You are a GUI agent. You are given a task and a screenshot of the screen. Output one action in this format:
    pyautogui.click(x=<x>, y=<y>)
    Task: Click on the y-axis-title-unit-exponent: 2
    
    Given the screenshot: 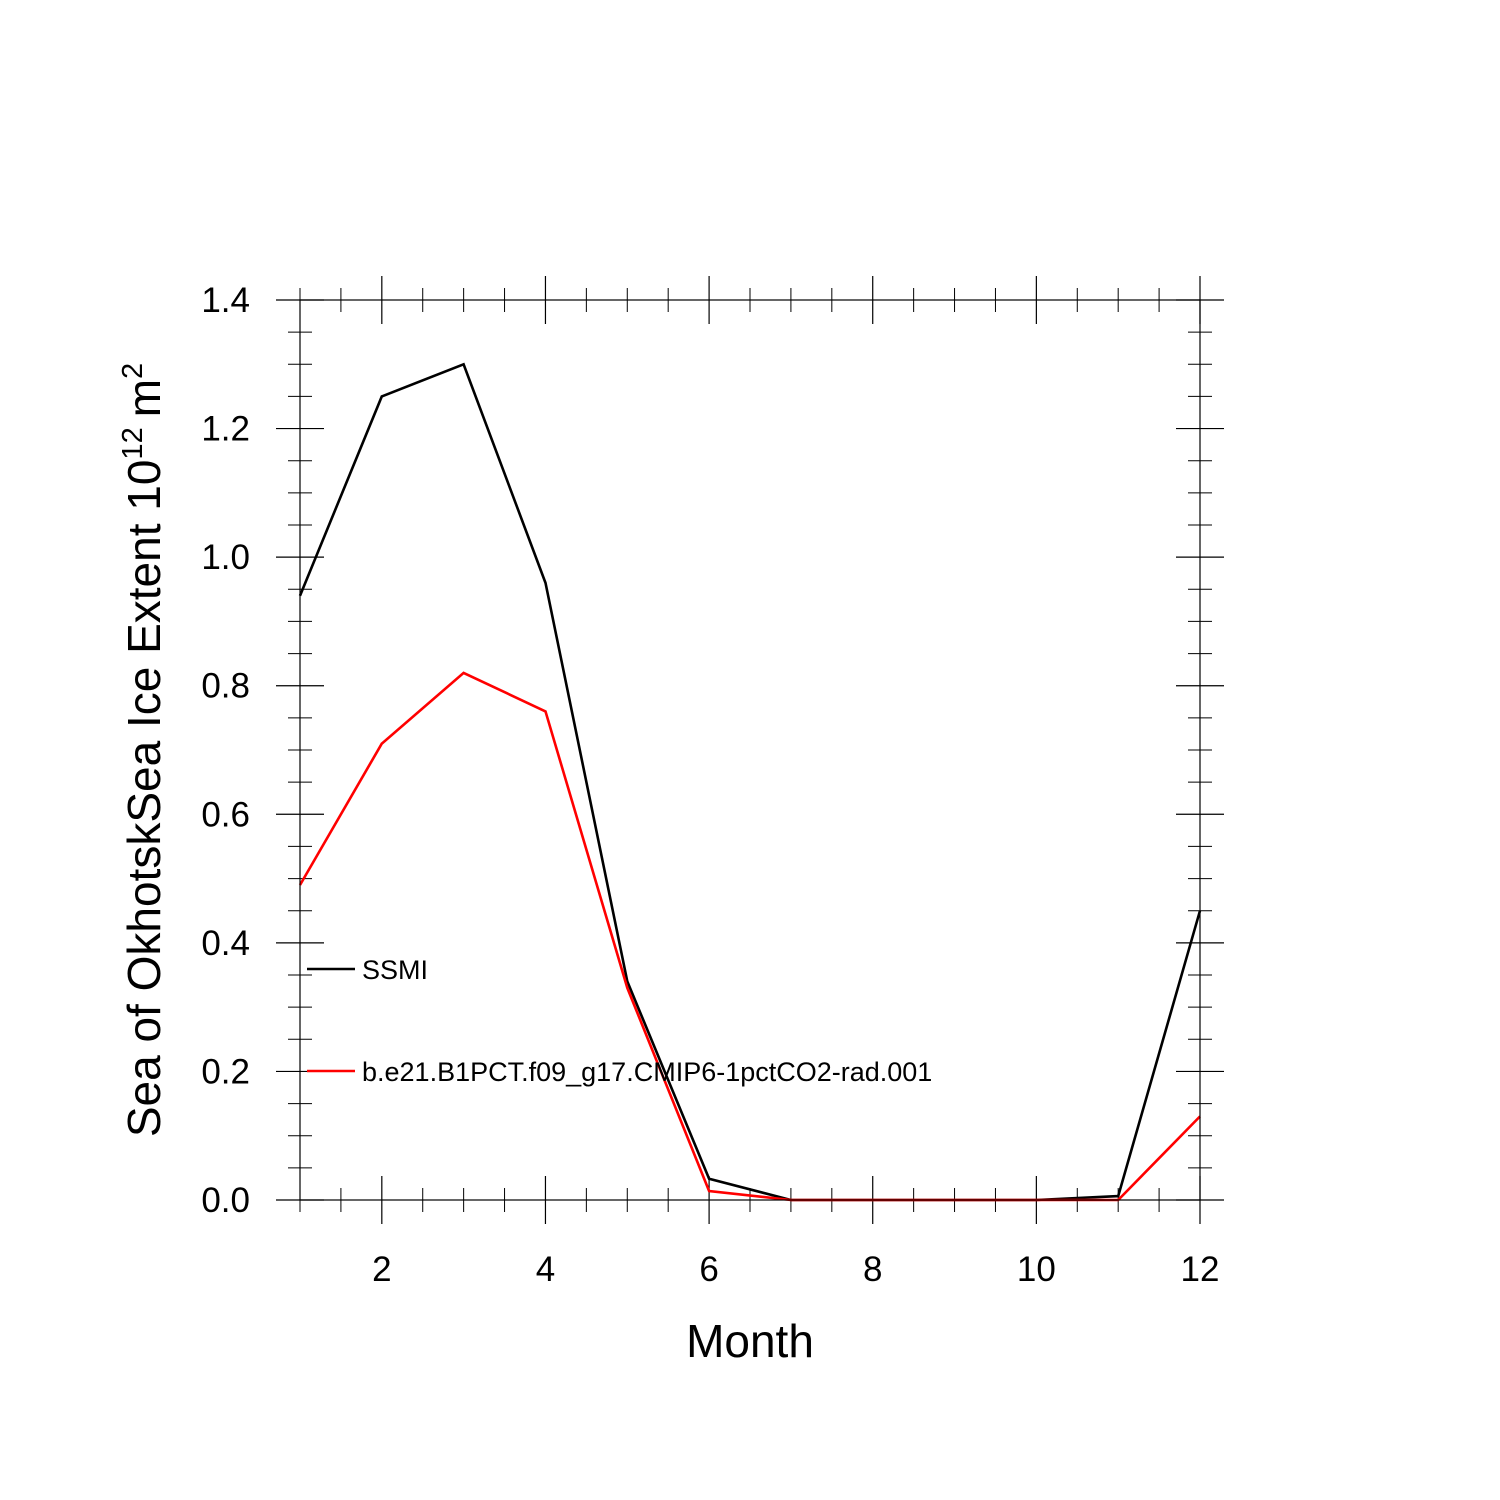 What is the action you would take?
    pyautogui.click(x=133, y=371)
    